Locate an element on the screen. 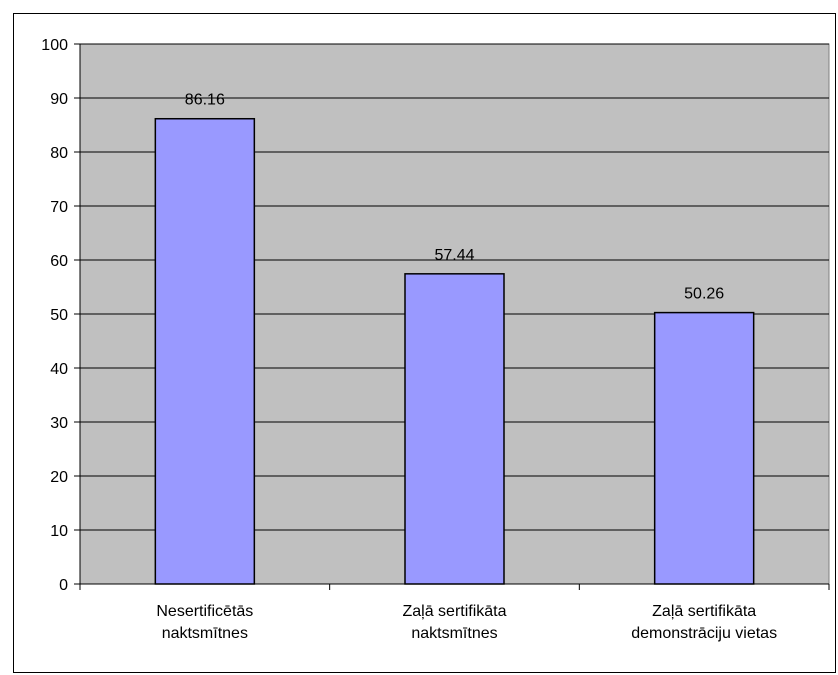 The width and height of the screenshot is (838, 675). y-tick-label: 40 is located at coordinates (59, 369).